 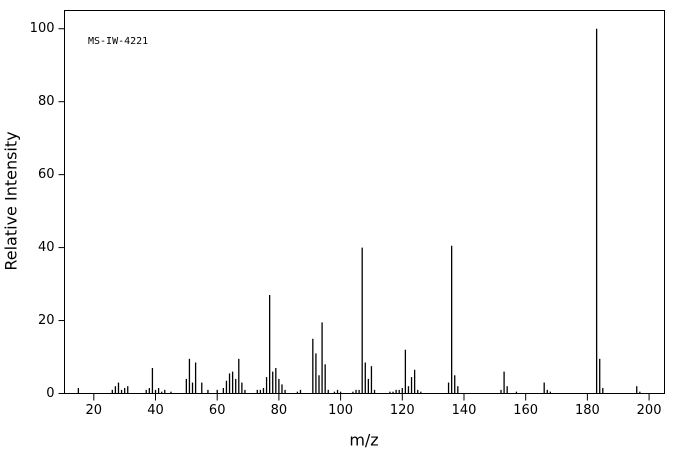 I want to click on x-tick-label: 100, so click(x=340, y=410).